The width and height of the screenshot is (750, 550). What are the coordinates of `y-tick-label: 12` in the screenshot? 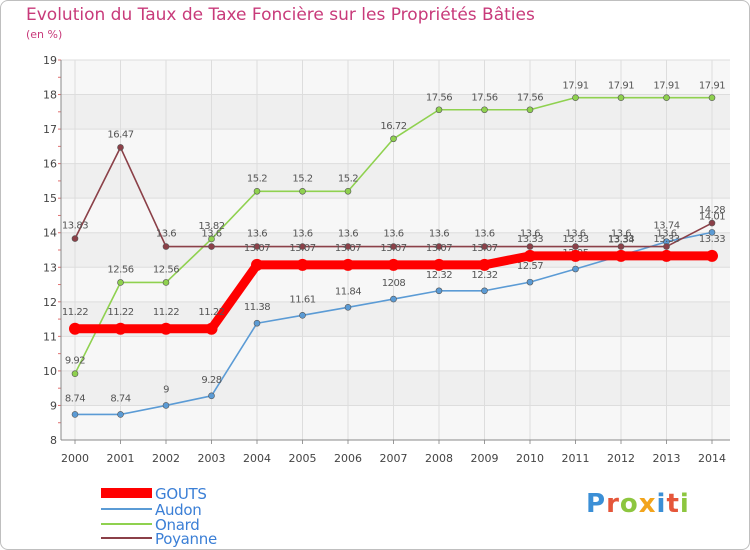 It's located at (50, 302).